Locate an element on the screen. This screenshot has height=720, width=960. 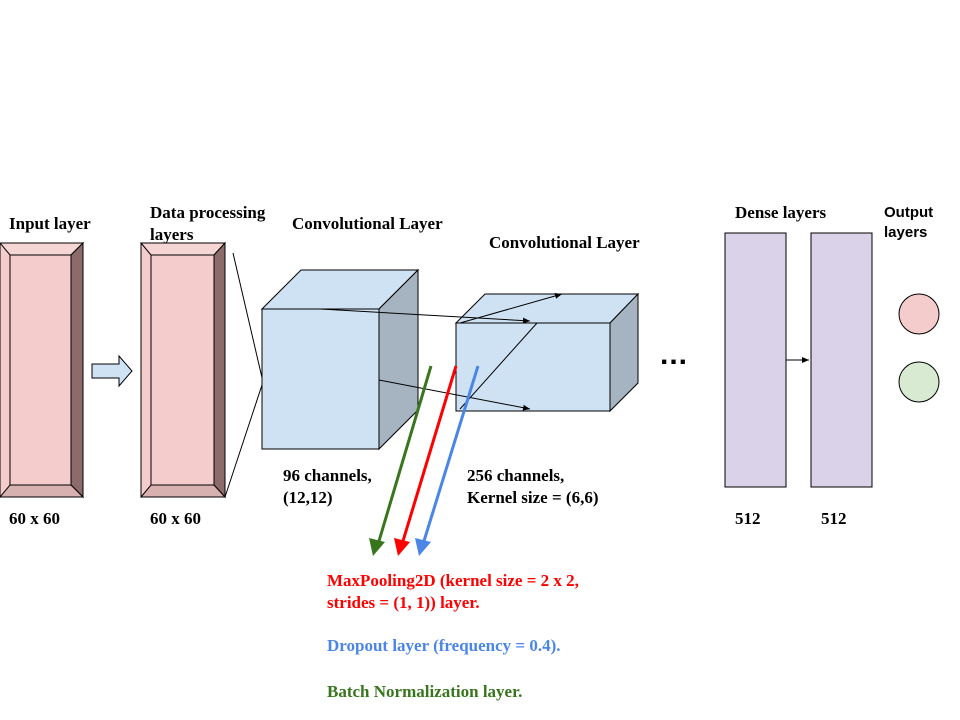
data-processing-title-line1: Data processing is located at coordinates (208, 212).